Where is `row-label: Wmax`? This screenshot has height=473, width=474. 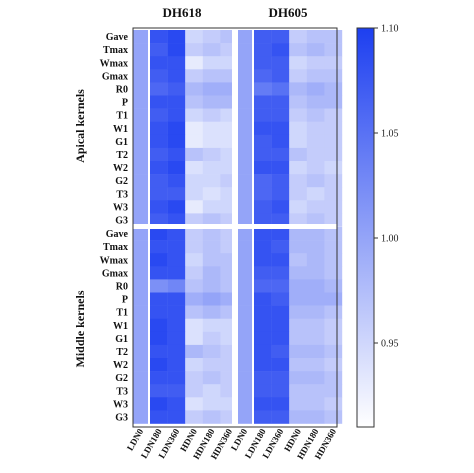
row-label: Wmax is located at coordinates (114, 260).